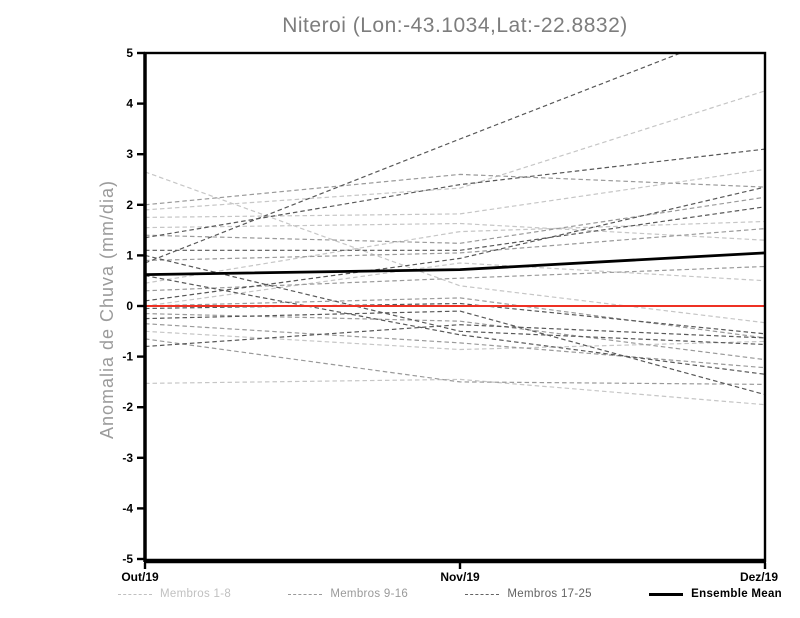 This screenshot has width=800, height=618. I want to click on y-tick-label: 3, so click(129, 154).